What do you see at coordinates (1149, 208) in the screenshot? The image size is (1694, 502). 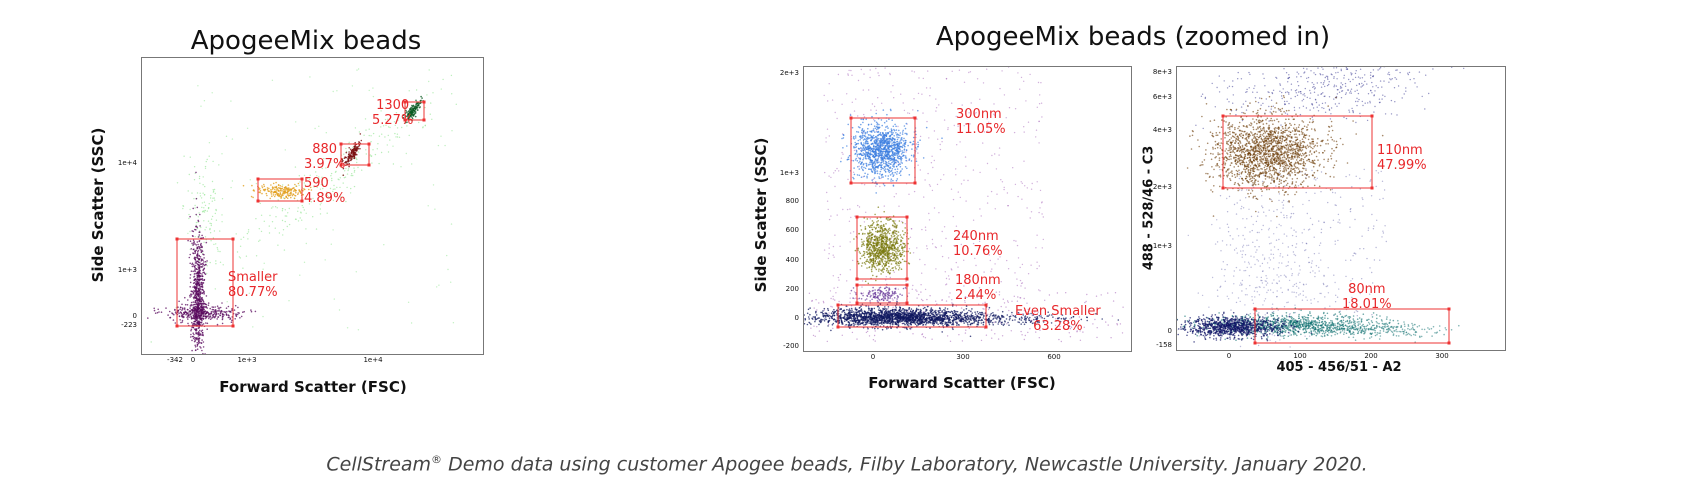 I see `plot3-y-axis-label: 488 - 528/46 - C3` at bounding box center [1149, 208].